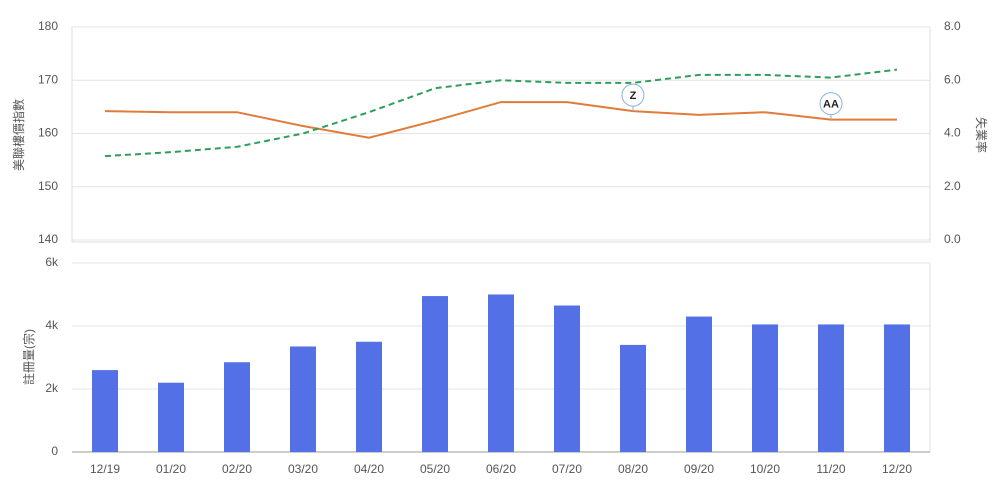 The height and width of the screenshot is (490, 1000). I want to click on y-tick-label: 180, so click(48, 26).